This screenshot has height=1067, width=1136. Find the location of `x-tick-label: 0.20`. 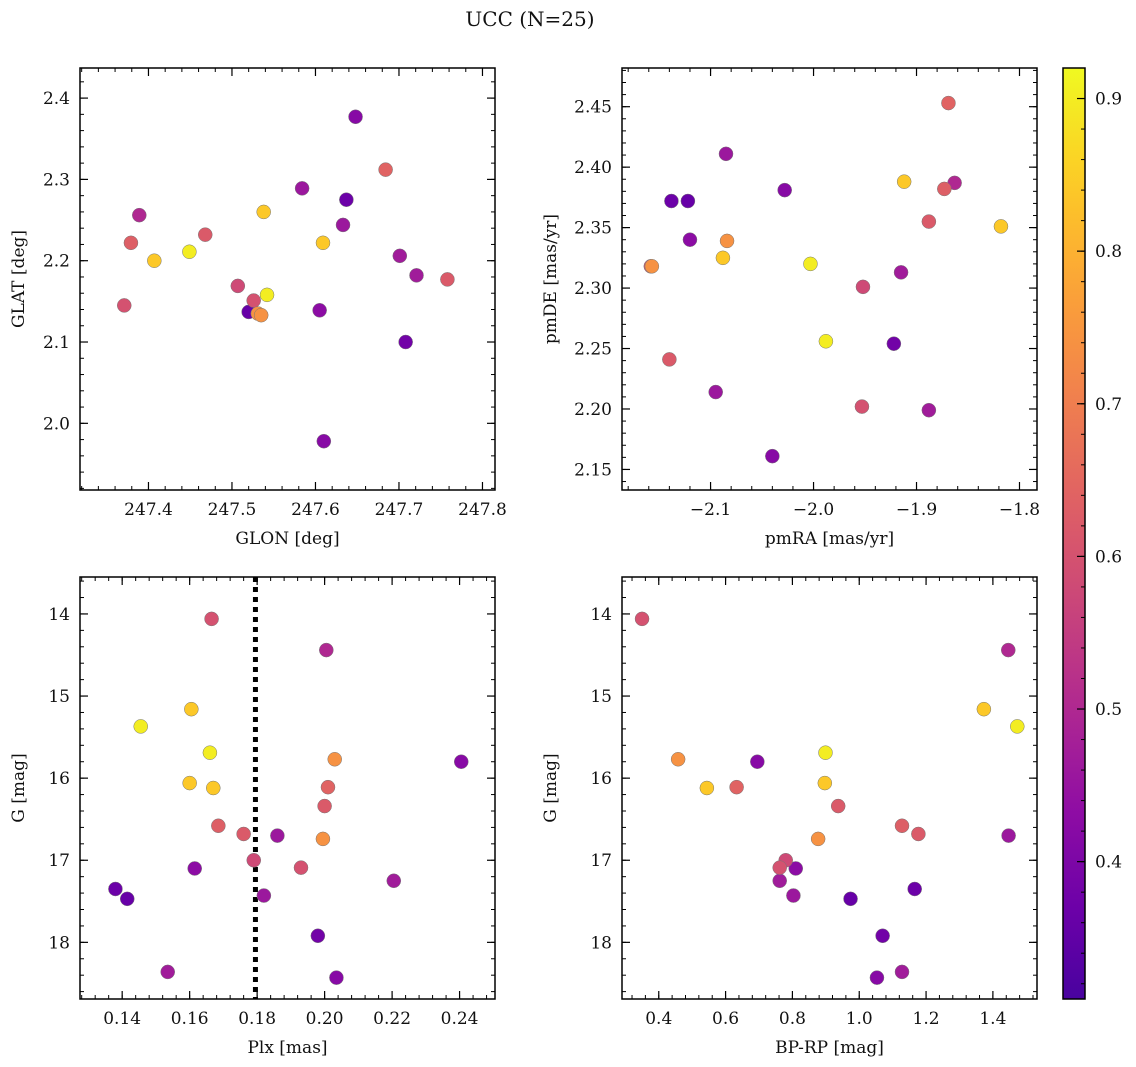

x-tick-label: 0.20 is located at coordinates (325, 1019).